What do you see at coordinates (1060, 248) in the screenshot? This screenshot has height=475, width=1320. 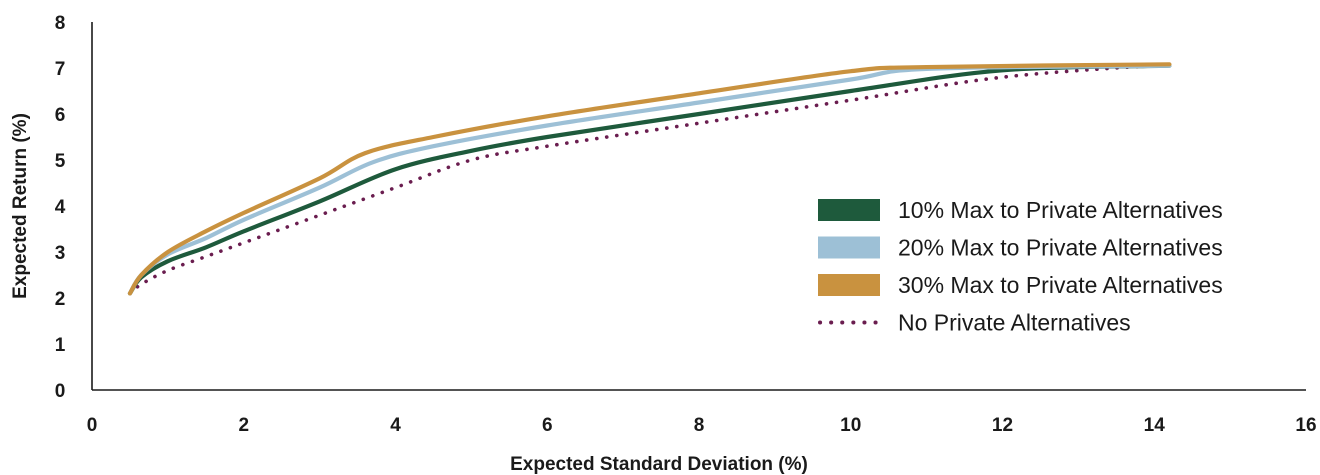 I see `legend-label: 20% Max to Private Alternatives` at bounding box center [1060, 248].